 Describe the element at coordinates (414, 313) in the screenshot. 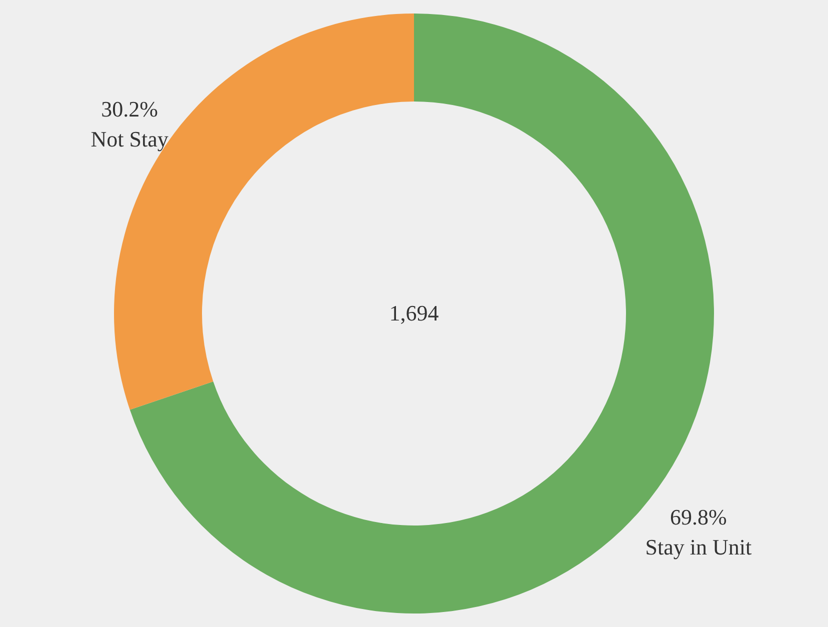

I see `text: 1,694` at that location.